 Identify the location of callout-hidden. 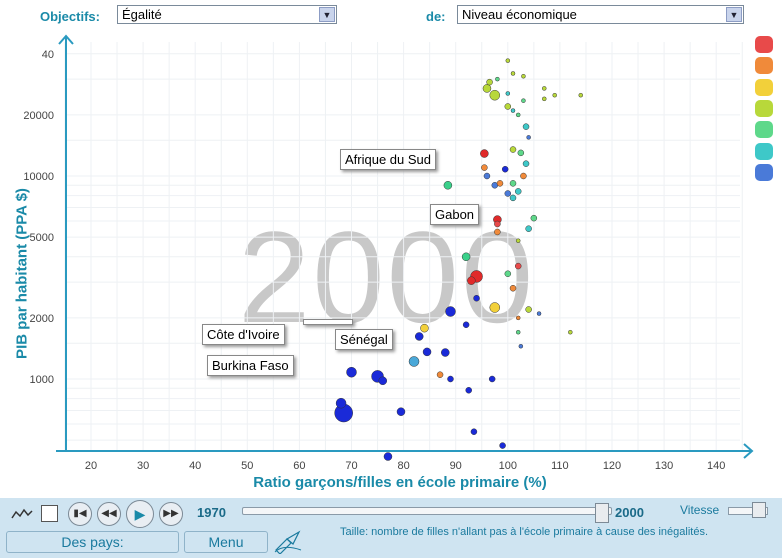
(328, 322).